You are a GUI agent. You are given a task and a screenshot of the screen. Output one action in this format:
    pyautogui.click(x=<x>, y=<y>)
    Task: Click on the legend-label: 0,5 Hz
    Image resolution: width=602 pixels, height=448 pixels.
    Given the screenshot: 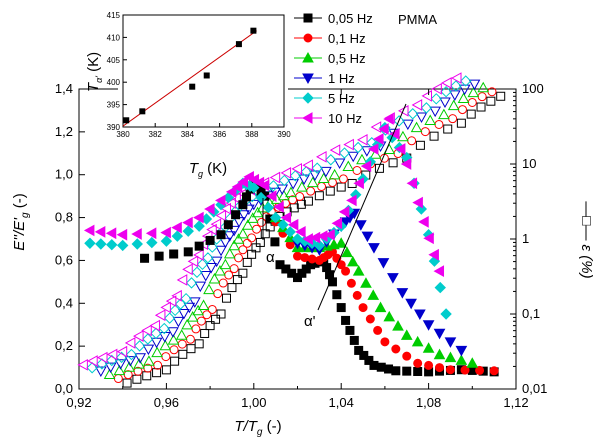 What is the action you would take?
    pyautogui.click(x=347, y=58)
    